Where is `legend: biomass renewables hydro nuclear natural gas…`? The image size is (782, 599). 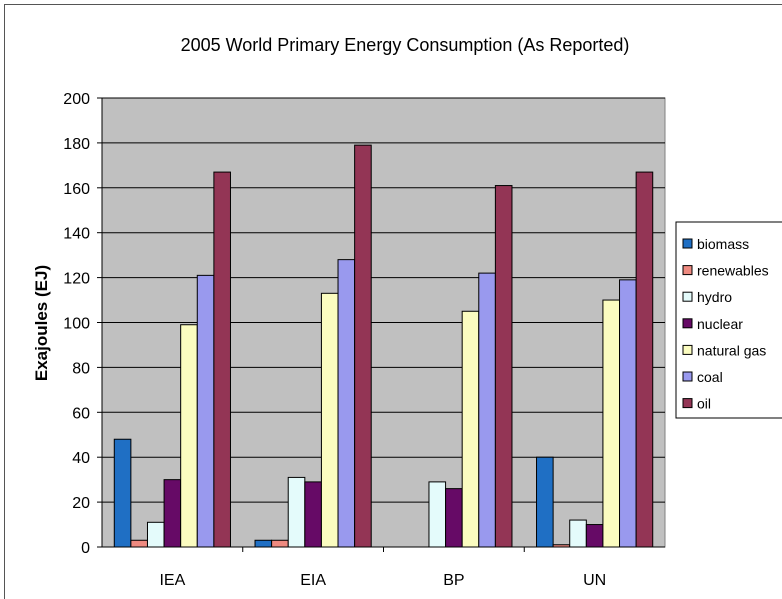 legend: biomass renewables hydro nuclear natural gas… is located at coordinates (728, 320).